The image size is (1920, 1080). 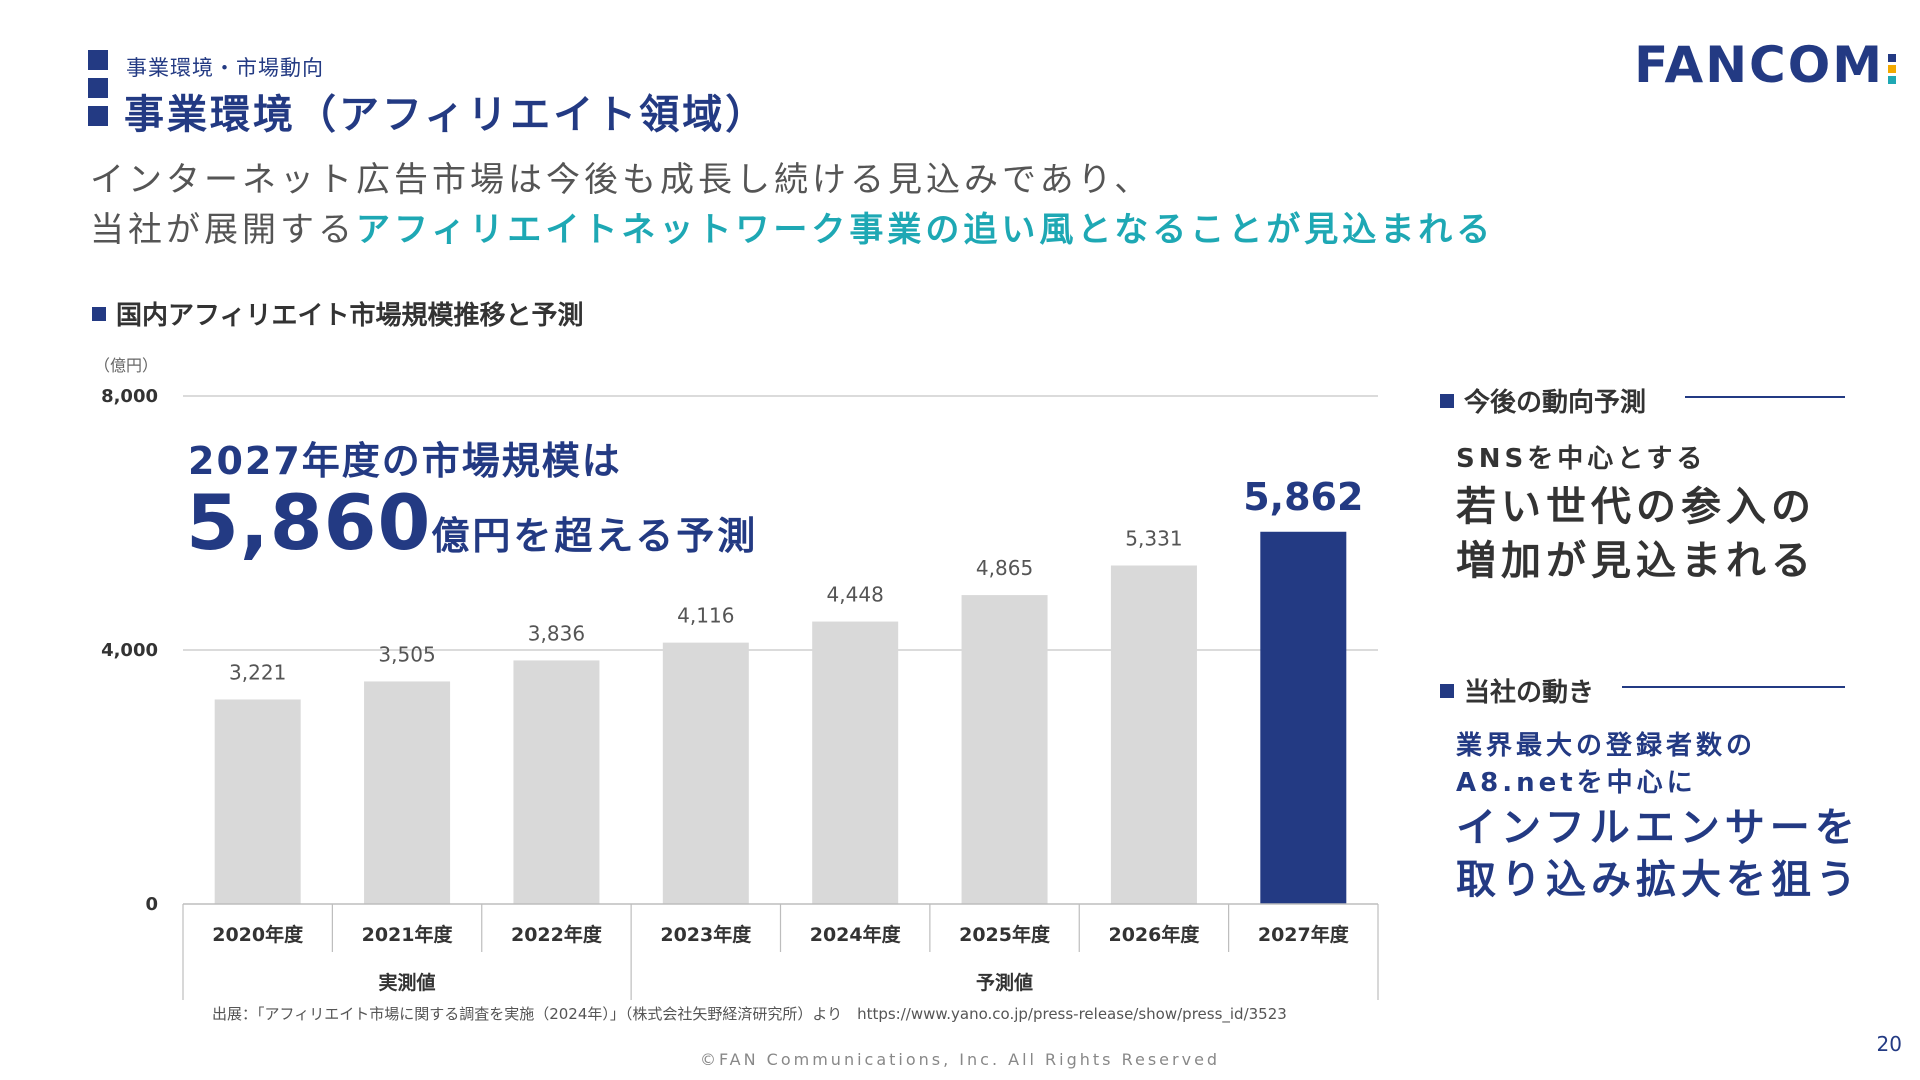 What do you see at coordinates (1892, 68) in the screenshot?
I see `logo-square-yellow` at bounding box center [1892, 68].